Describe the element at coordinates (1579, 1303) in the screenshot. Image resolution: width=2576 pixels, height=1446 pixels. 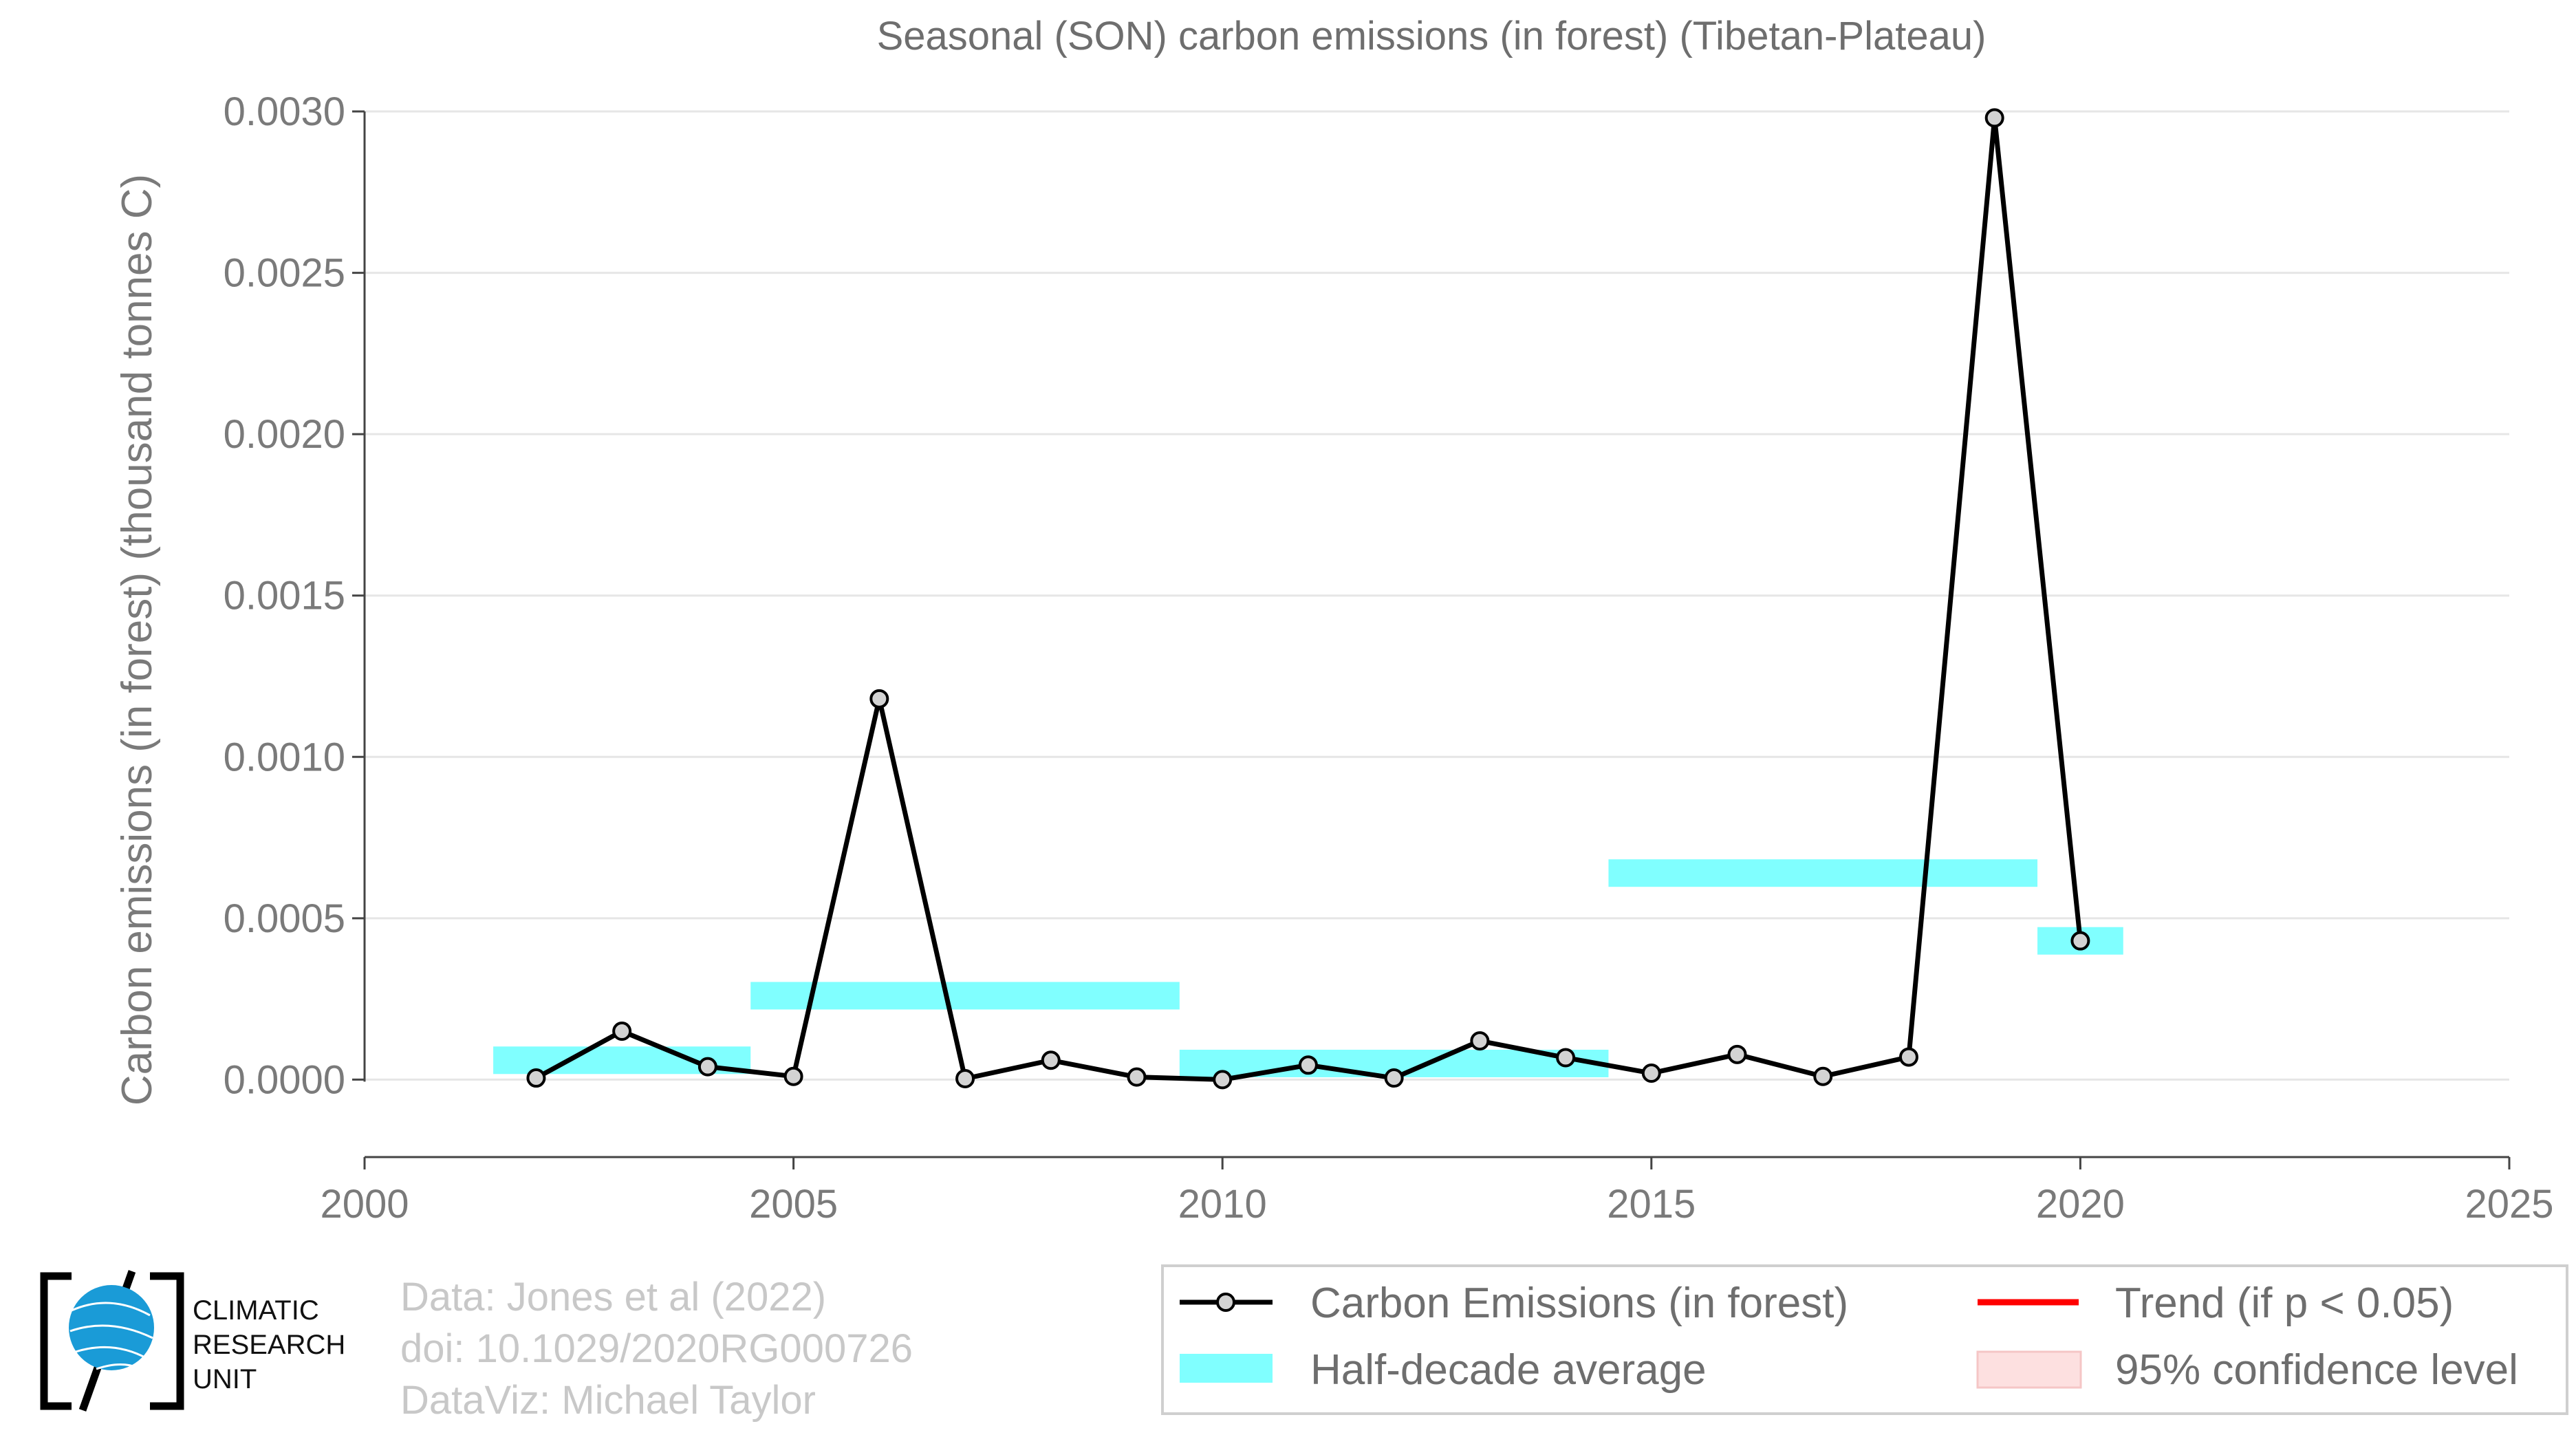
I see `legend-label-emissions: Carbon Emissions (in forest)` at that location.